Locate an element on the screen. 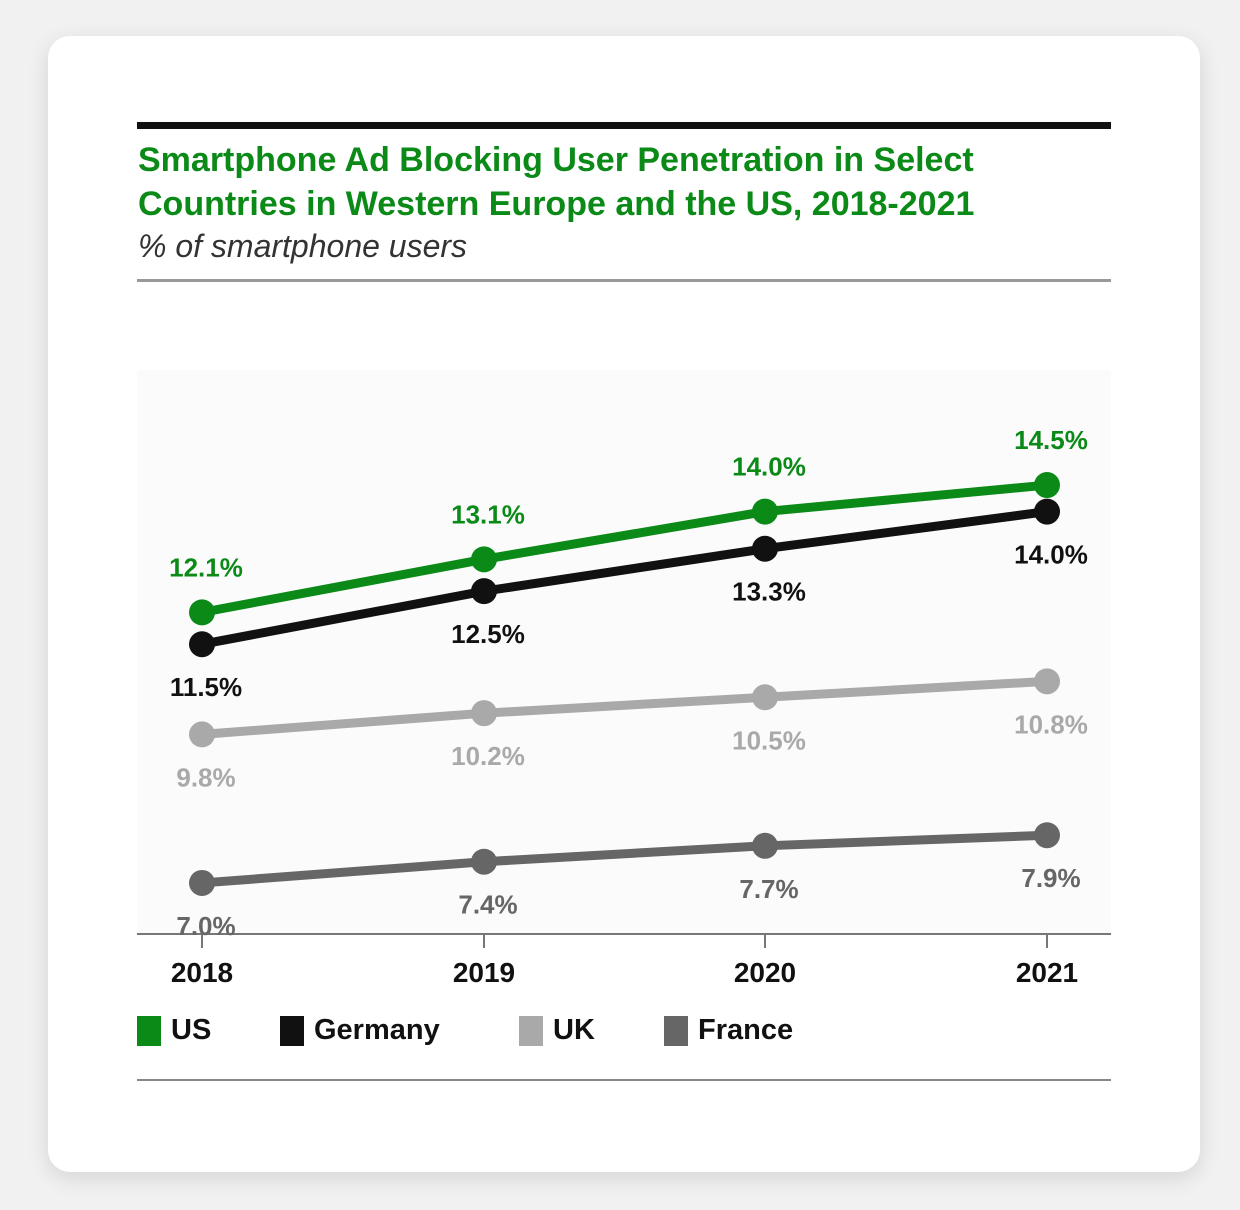  x-tick-label-2018: 2018 is located at coordinates (202, 972).